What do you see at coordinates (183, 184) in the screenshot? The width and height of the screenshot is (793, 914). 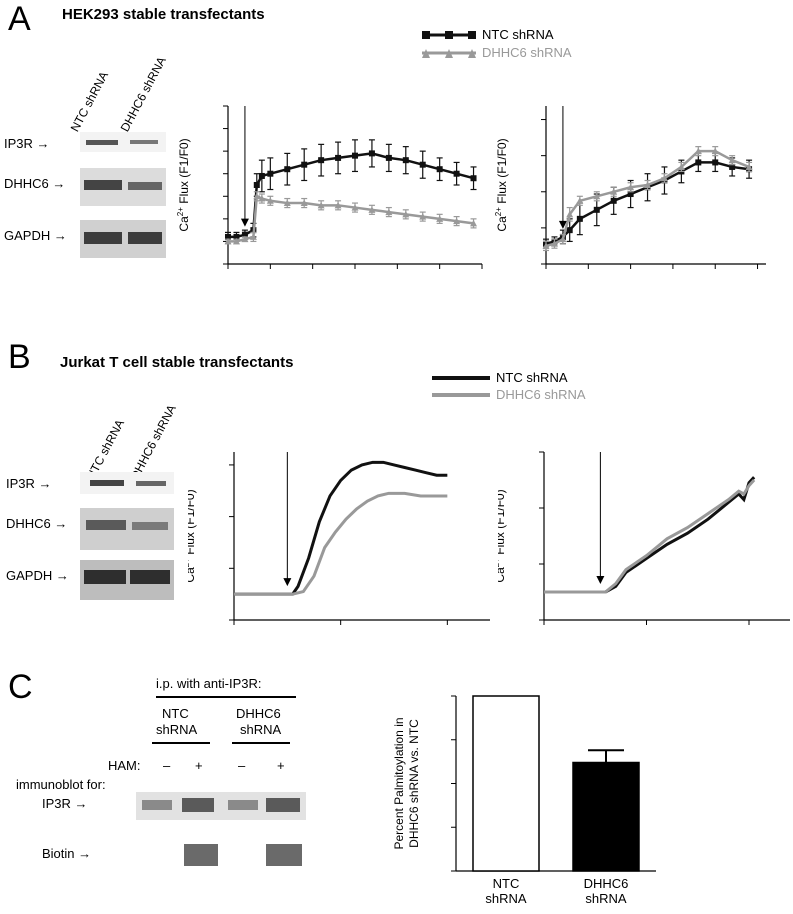 I see `y-axis-label: Ca2+ Flux (F1/F0)` at bounding box center [183, 184].